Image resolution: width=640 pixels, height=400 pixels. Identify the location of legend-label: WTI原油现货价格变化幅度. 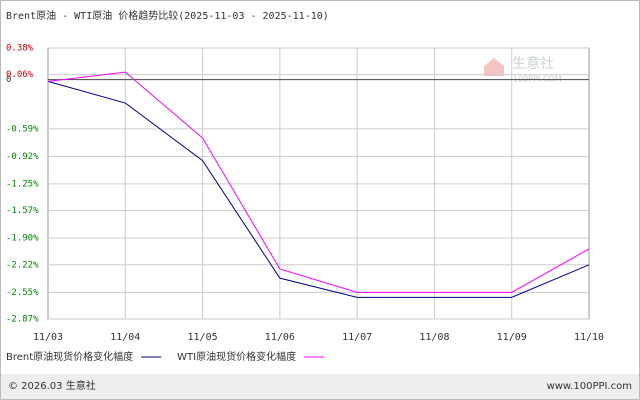
(236, 356).